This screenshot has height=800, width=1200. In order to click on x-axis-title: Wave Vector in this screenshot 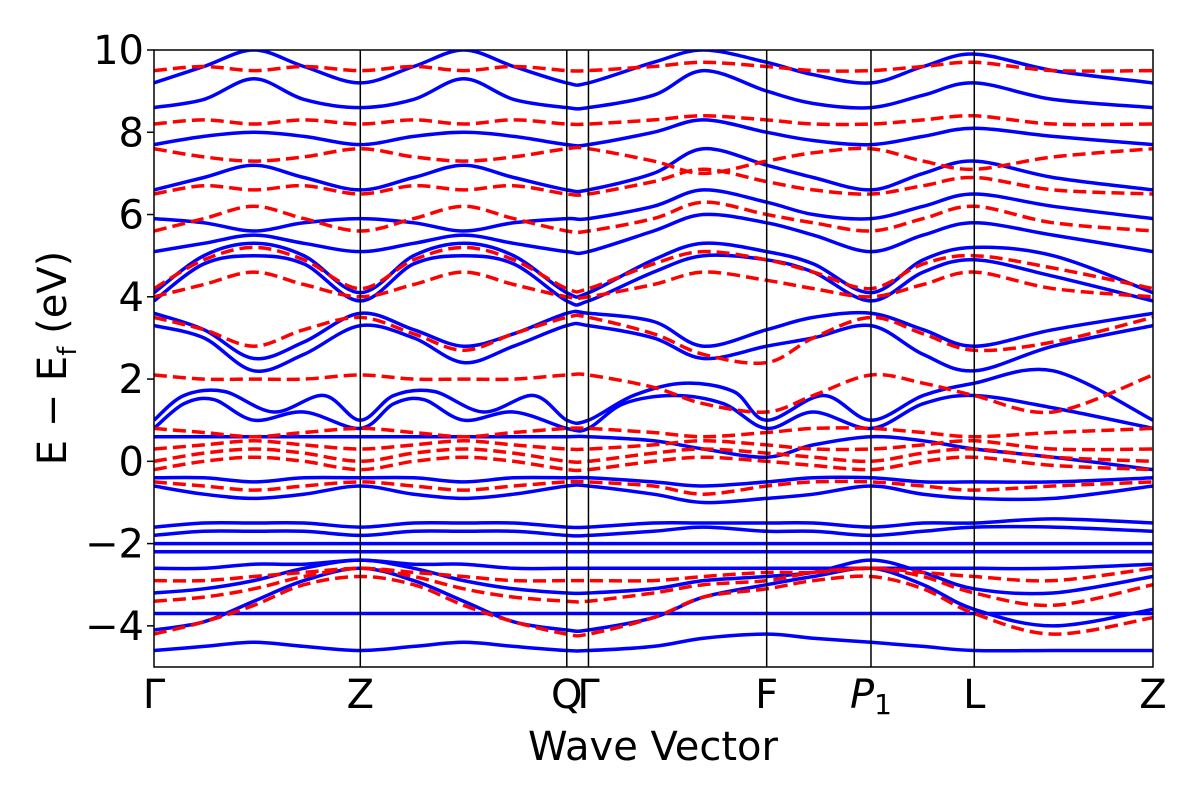, I will do `click(653, 747)`.